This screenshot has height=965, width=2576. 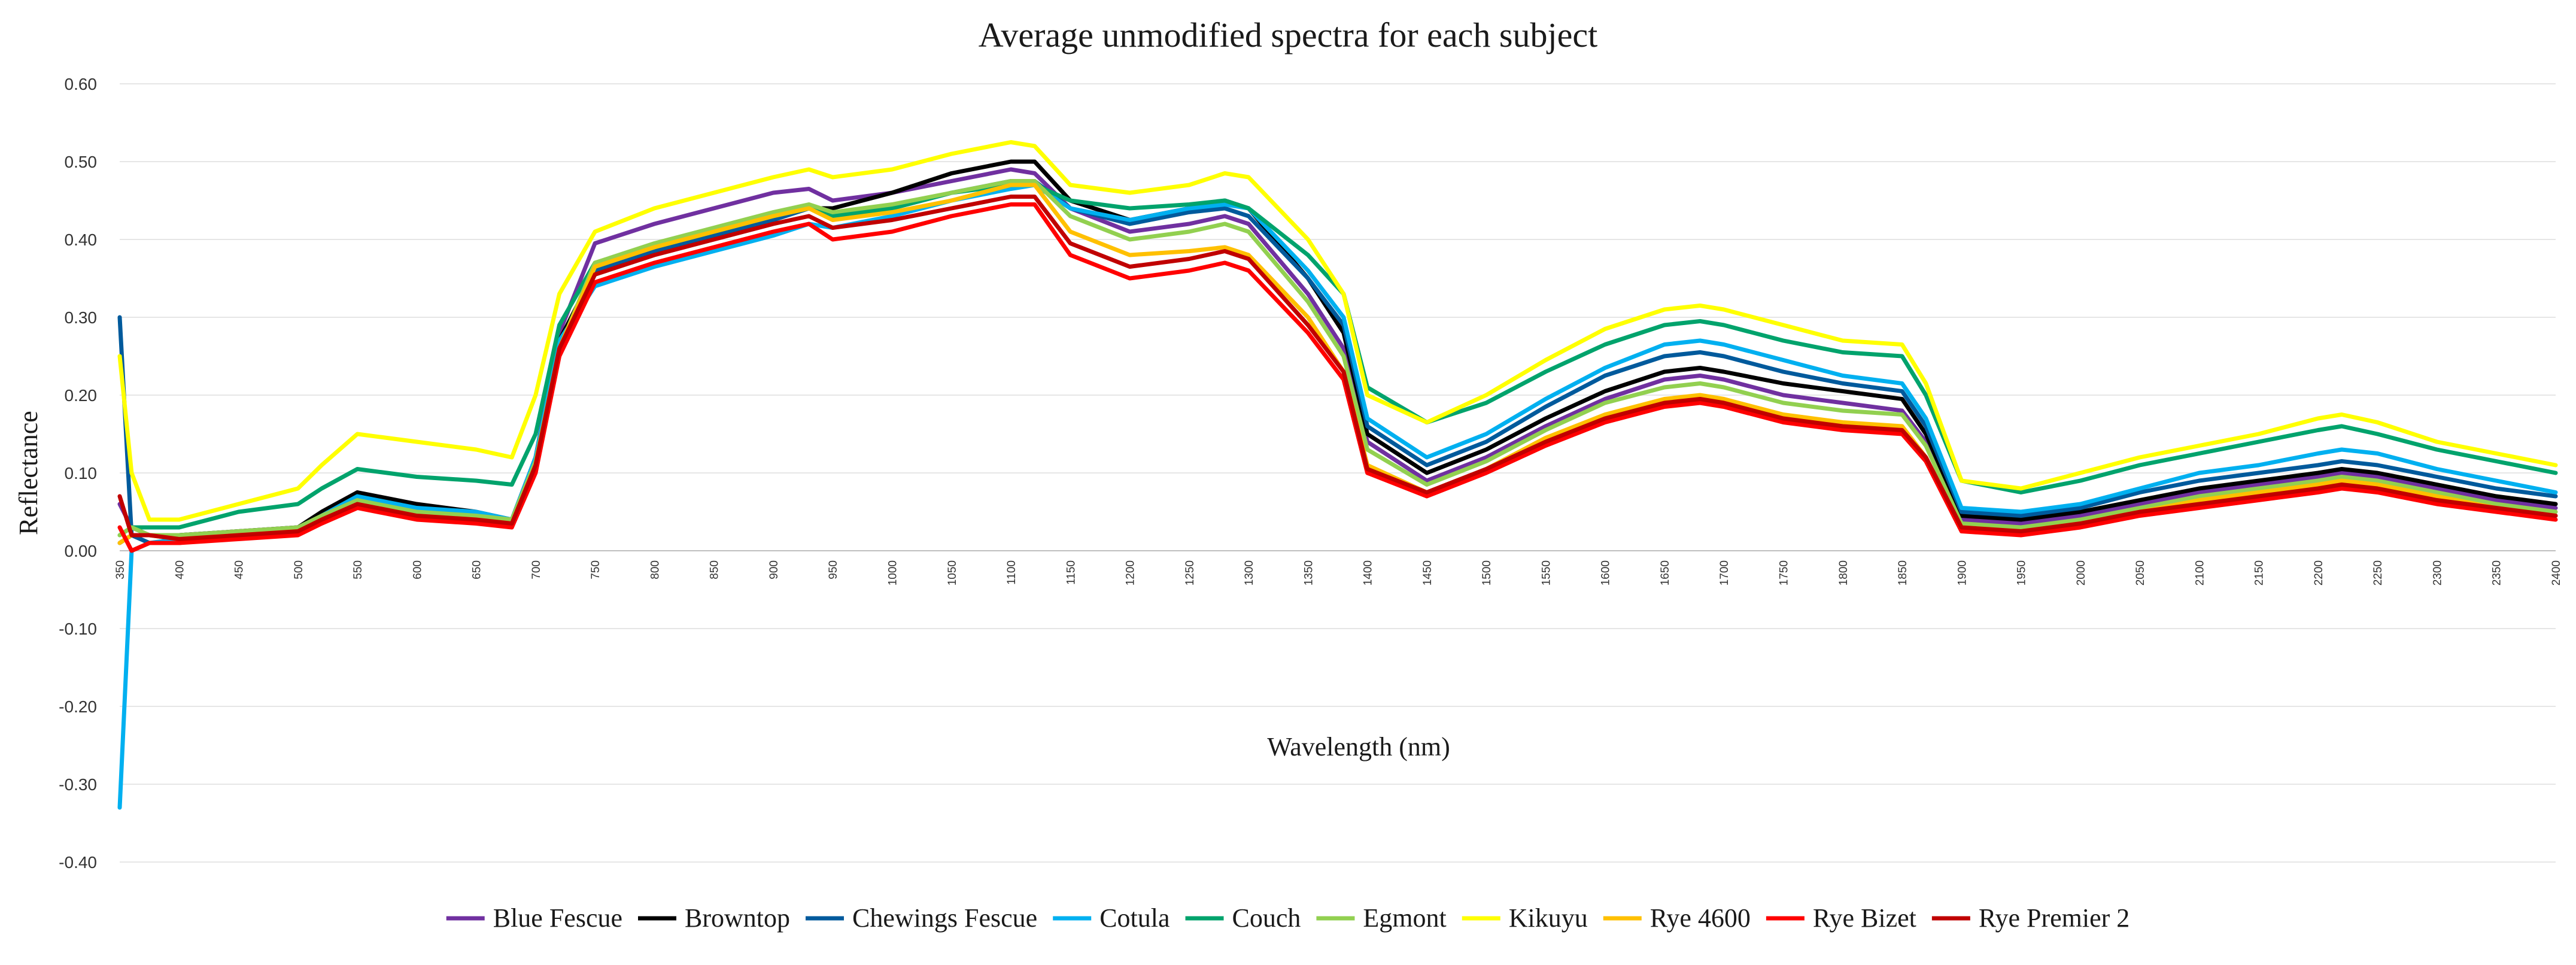 What do you see at coordinates (596, 569) in the screenshot?
I see `x-tick-label: 750` at bounding box center [596, 569].